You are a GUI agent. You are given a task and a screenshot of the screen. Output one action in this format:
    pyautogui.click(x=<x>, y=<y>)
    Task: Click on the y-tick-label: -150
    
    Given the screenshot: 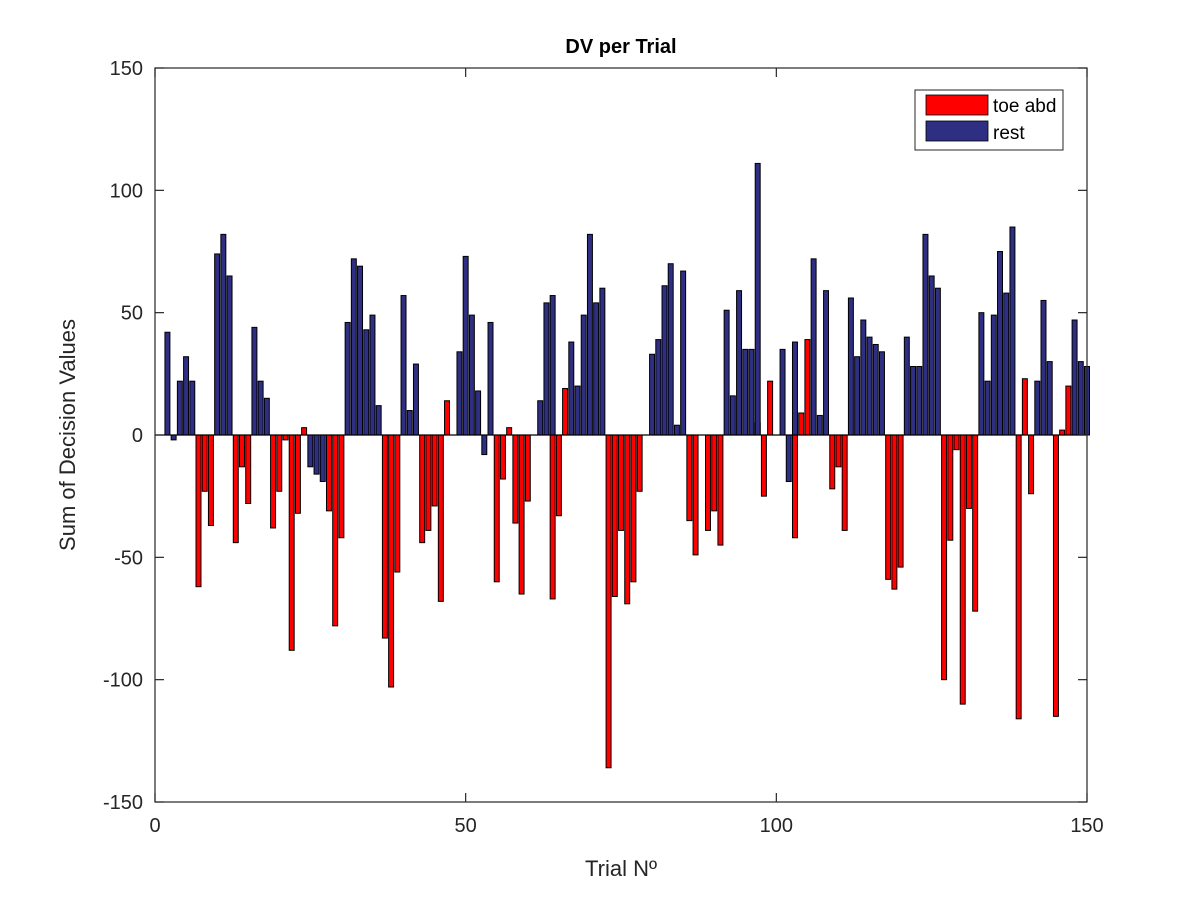 What is the action you would take?
    pyautogui.click(x=123, y=803)
    